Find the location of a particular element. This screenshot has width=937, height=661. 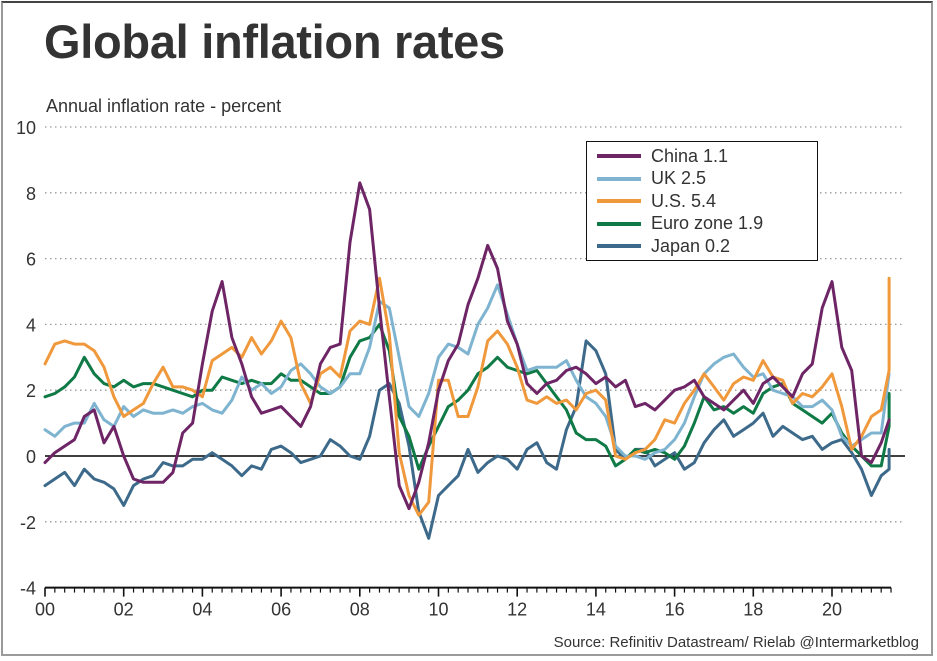

legend-item-japan: Japan 0.2 is located at coordinates (707, 246).